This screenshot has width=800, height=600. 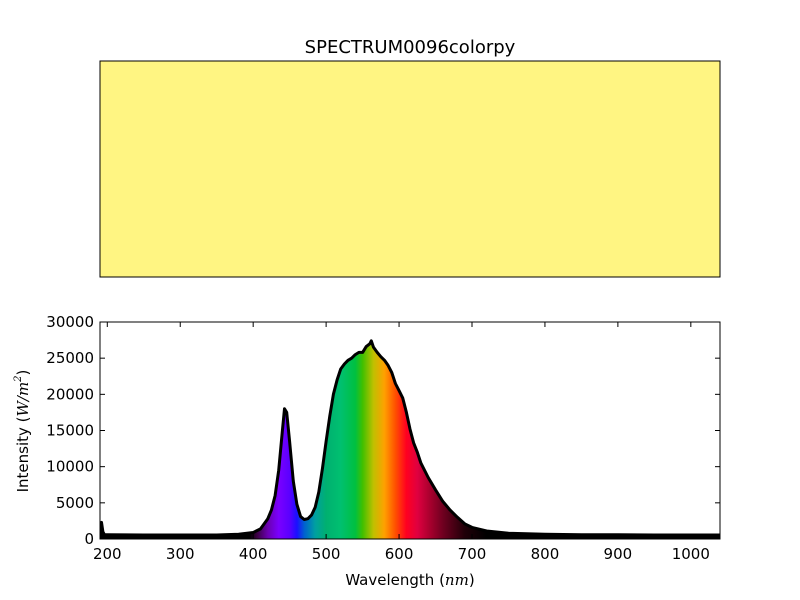 I want to click on y-tick-label: 30000, so click(x=70, y=322).